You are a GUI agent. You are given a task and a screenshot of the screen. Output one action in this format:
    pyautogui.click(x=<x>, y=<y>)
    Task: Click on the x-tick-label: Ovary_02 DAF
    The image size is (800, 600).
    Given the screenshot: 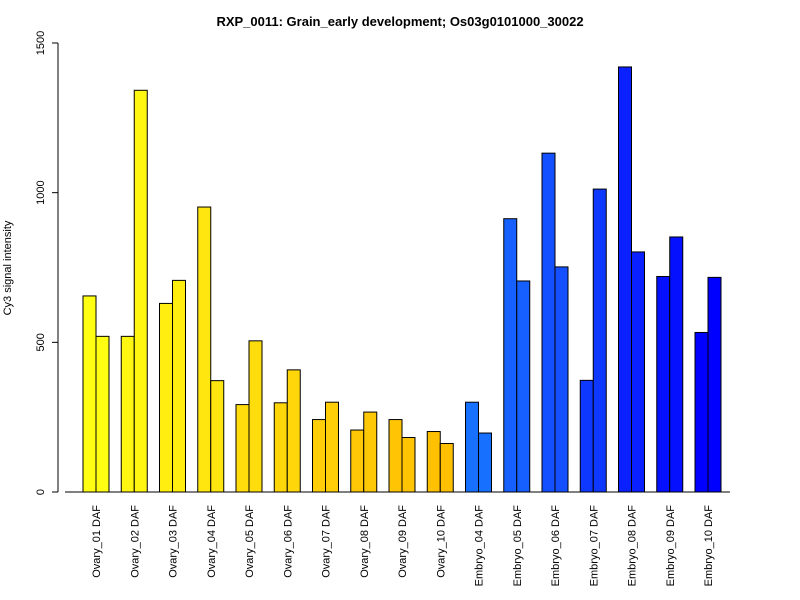 What is the action you would take?
    pyautogui.click(x=135, y=541)
    